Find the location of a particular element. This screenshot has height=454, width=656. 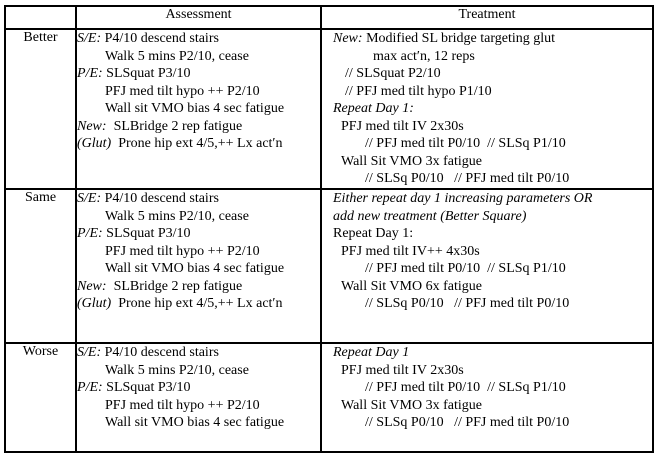

italic-label: Repeat Day 1: is located at coordinates (373, 108).